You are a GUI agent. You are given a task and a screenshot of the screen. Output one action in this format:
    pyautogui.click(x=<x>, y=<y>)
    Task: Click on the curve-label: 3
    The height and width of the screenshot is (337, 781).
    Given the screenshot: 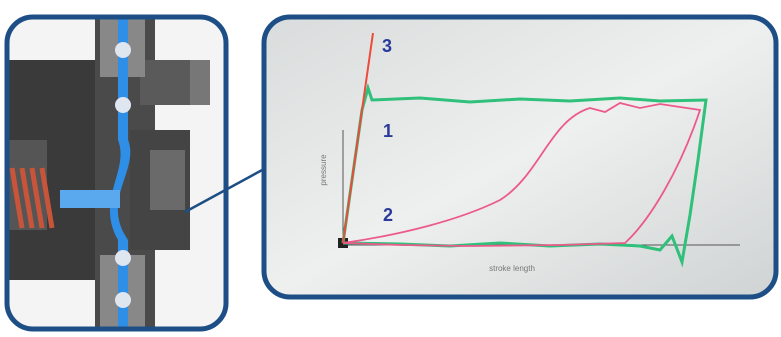 What is the action you would take?
    pyautogui.click(x=387, y=46)
    